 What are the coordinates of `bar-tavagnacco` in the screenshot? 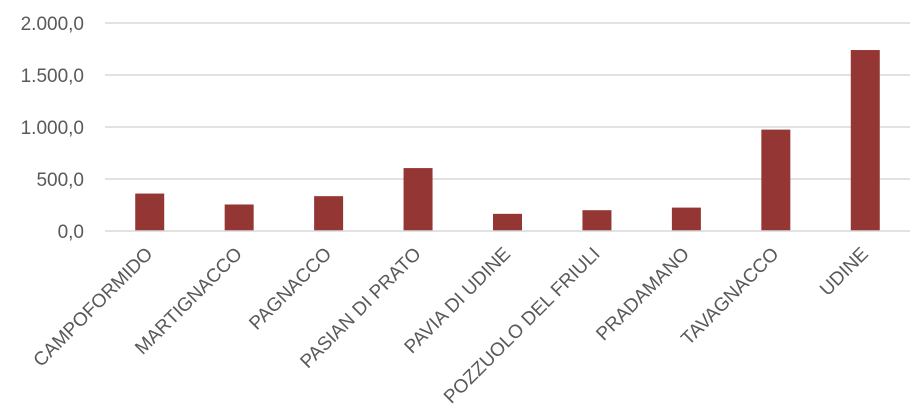 It's located at (775, 180).